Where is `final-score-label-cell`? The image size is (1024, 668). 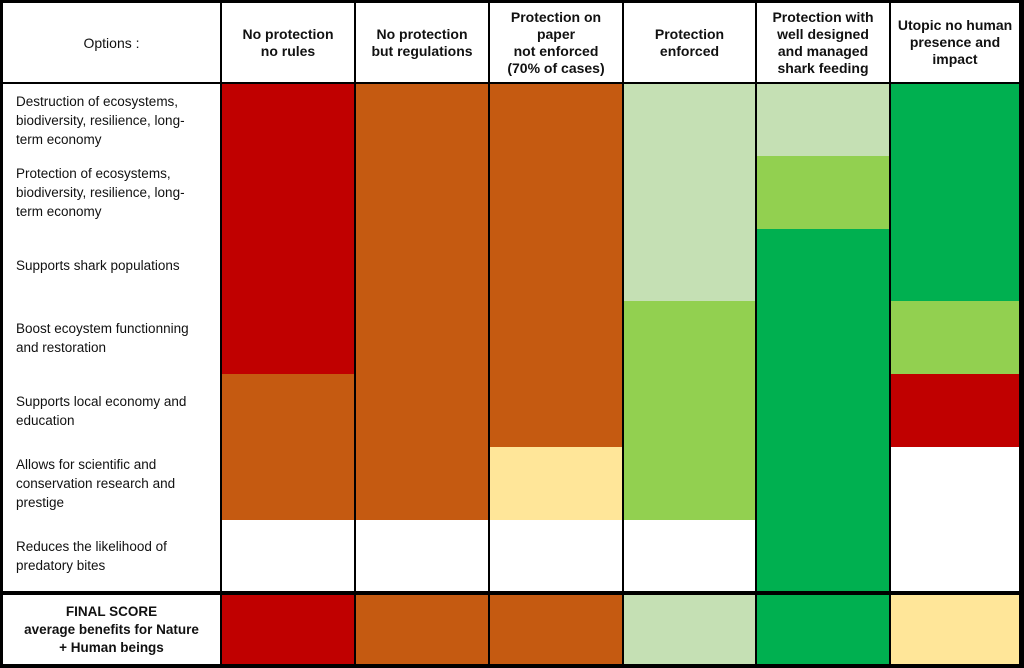
final-score-label-cell is located at coordinates (111, 629).